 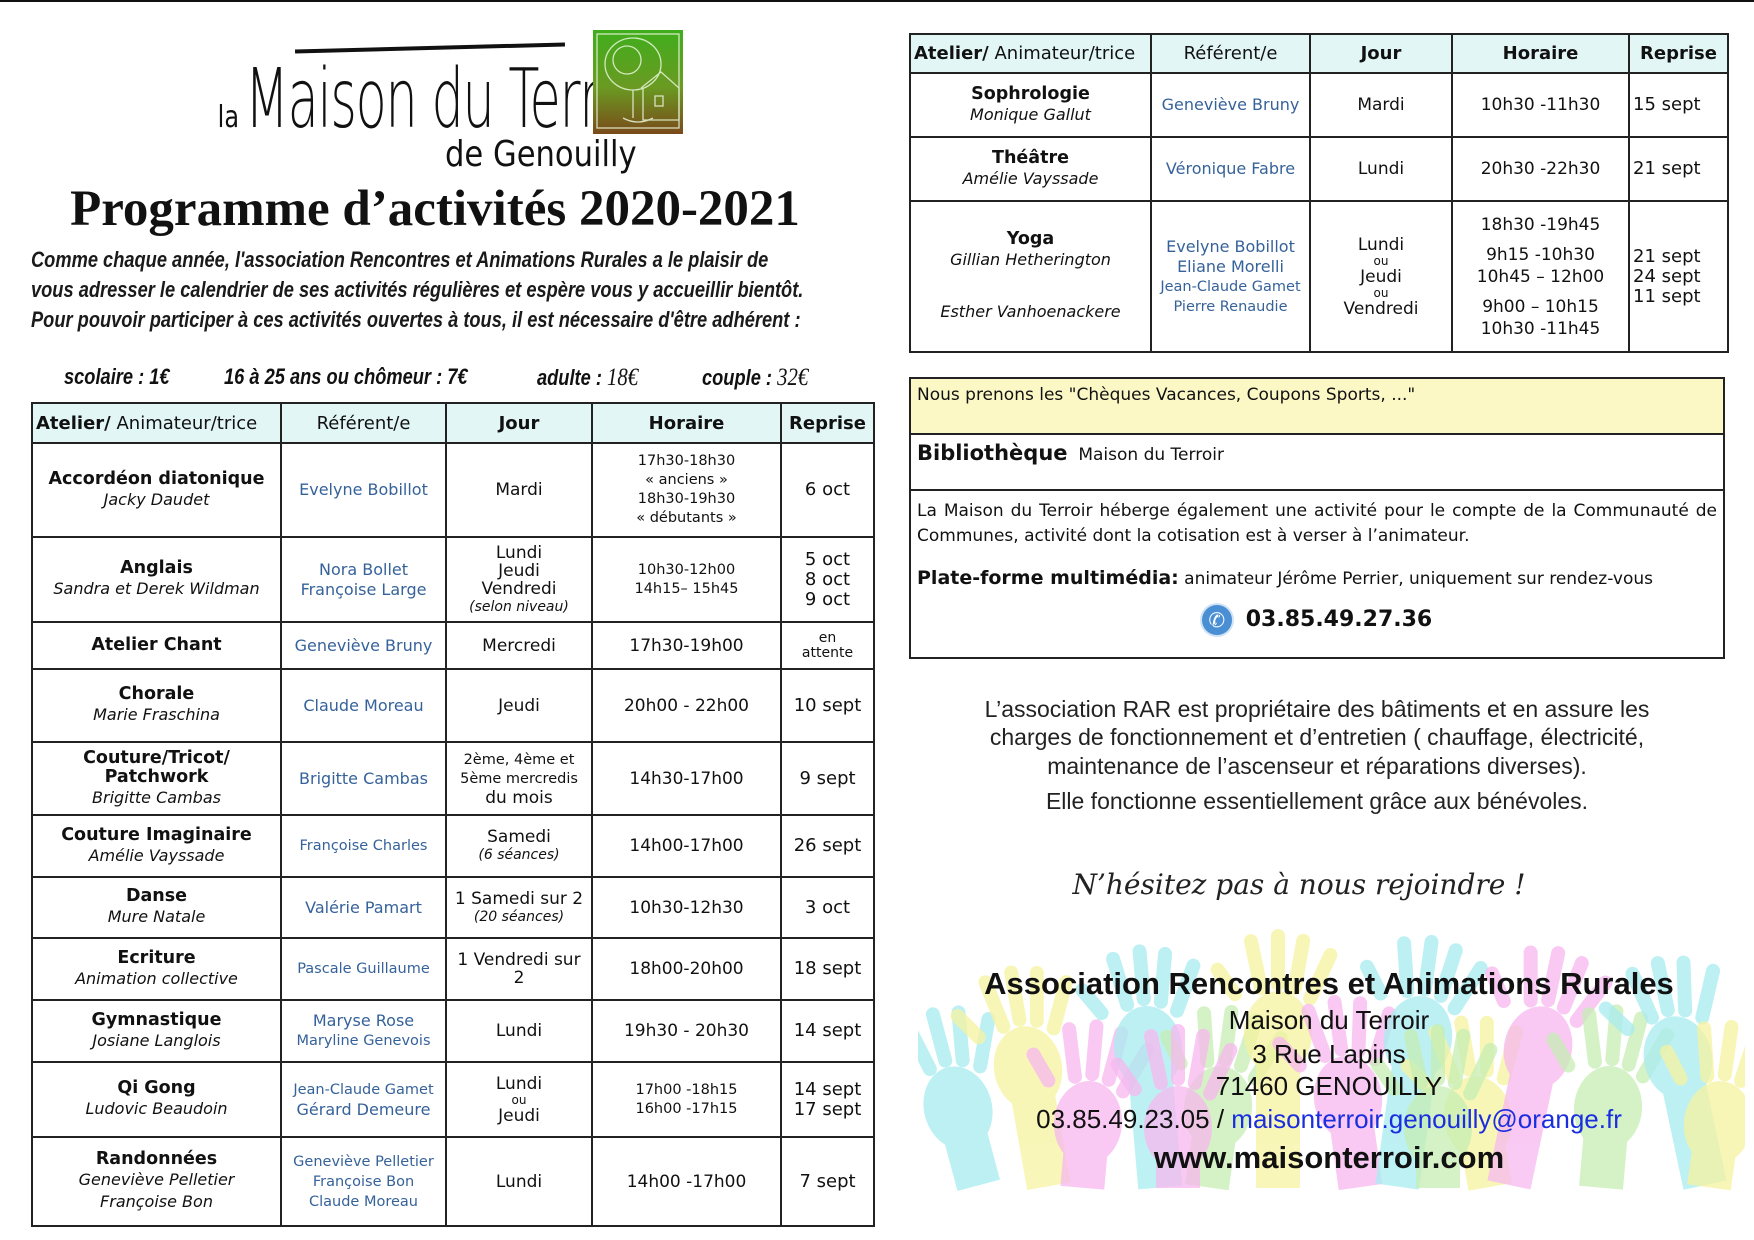 What do you see at coordinates (1540, 306) in the screenshot?
I see `schedule-time: 9h00 – 10h15` at bounding box center [1540, 306].